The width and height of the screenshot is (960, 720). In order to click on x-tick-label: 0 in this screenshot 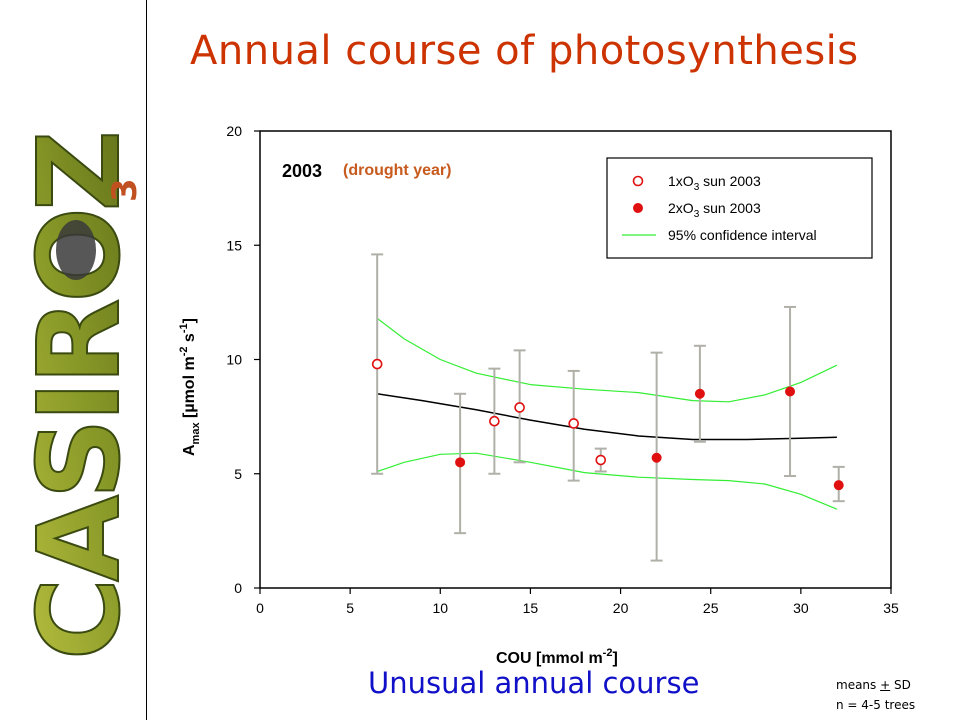, I will do `click(260, 608)`.